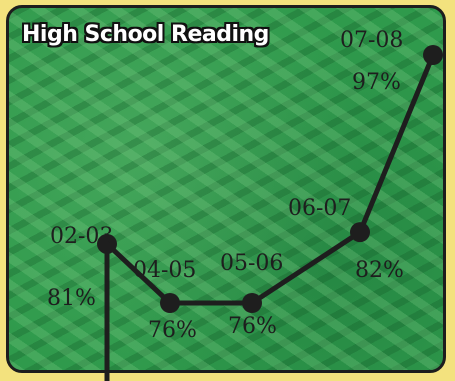  I want to click on category-label-02-03: 02-03, so click(81, 236).